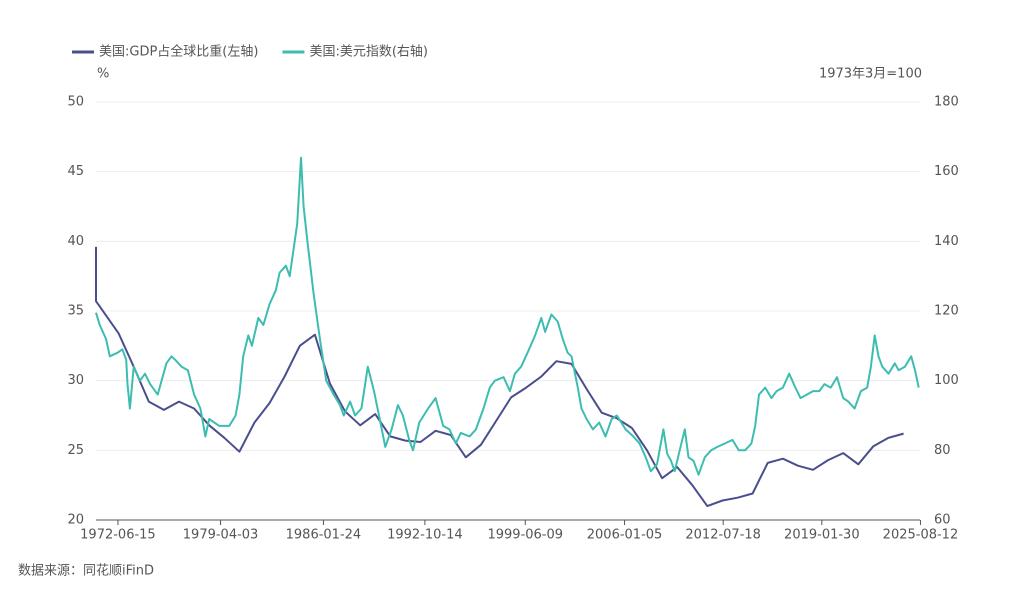 This screenshot has width=1027, height=598. What do you see at coordinates (75, 450) in the screenshot?
I see `y-tick-label: 25` at bounding box center [75, 450].